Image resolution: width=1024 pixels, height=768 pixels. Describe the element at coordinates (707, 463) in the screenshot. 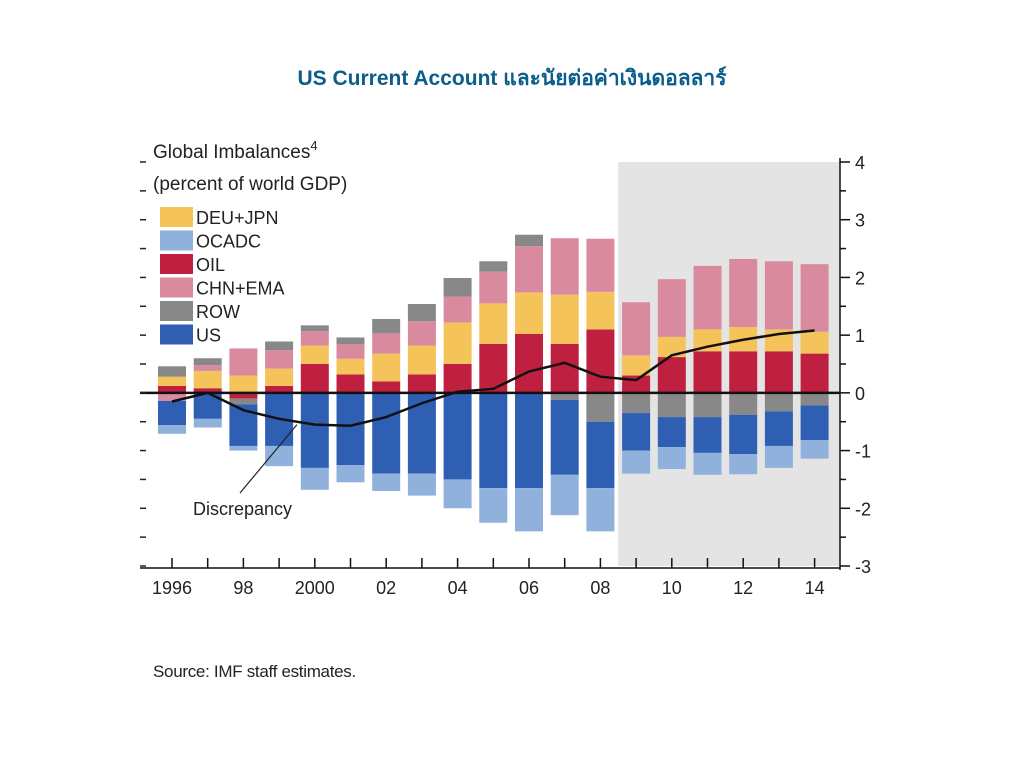

I see `bar-ocadc-2011` at that location.